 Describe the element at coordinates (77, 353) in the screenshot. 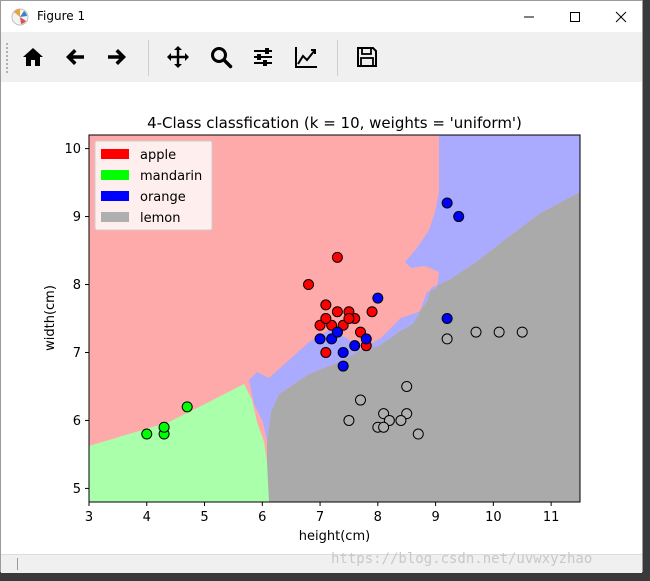

I see `y-tick-label: 7` at that location.